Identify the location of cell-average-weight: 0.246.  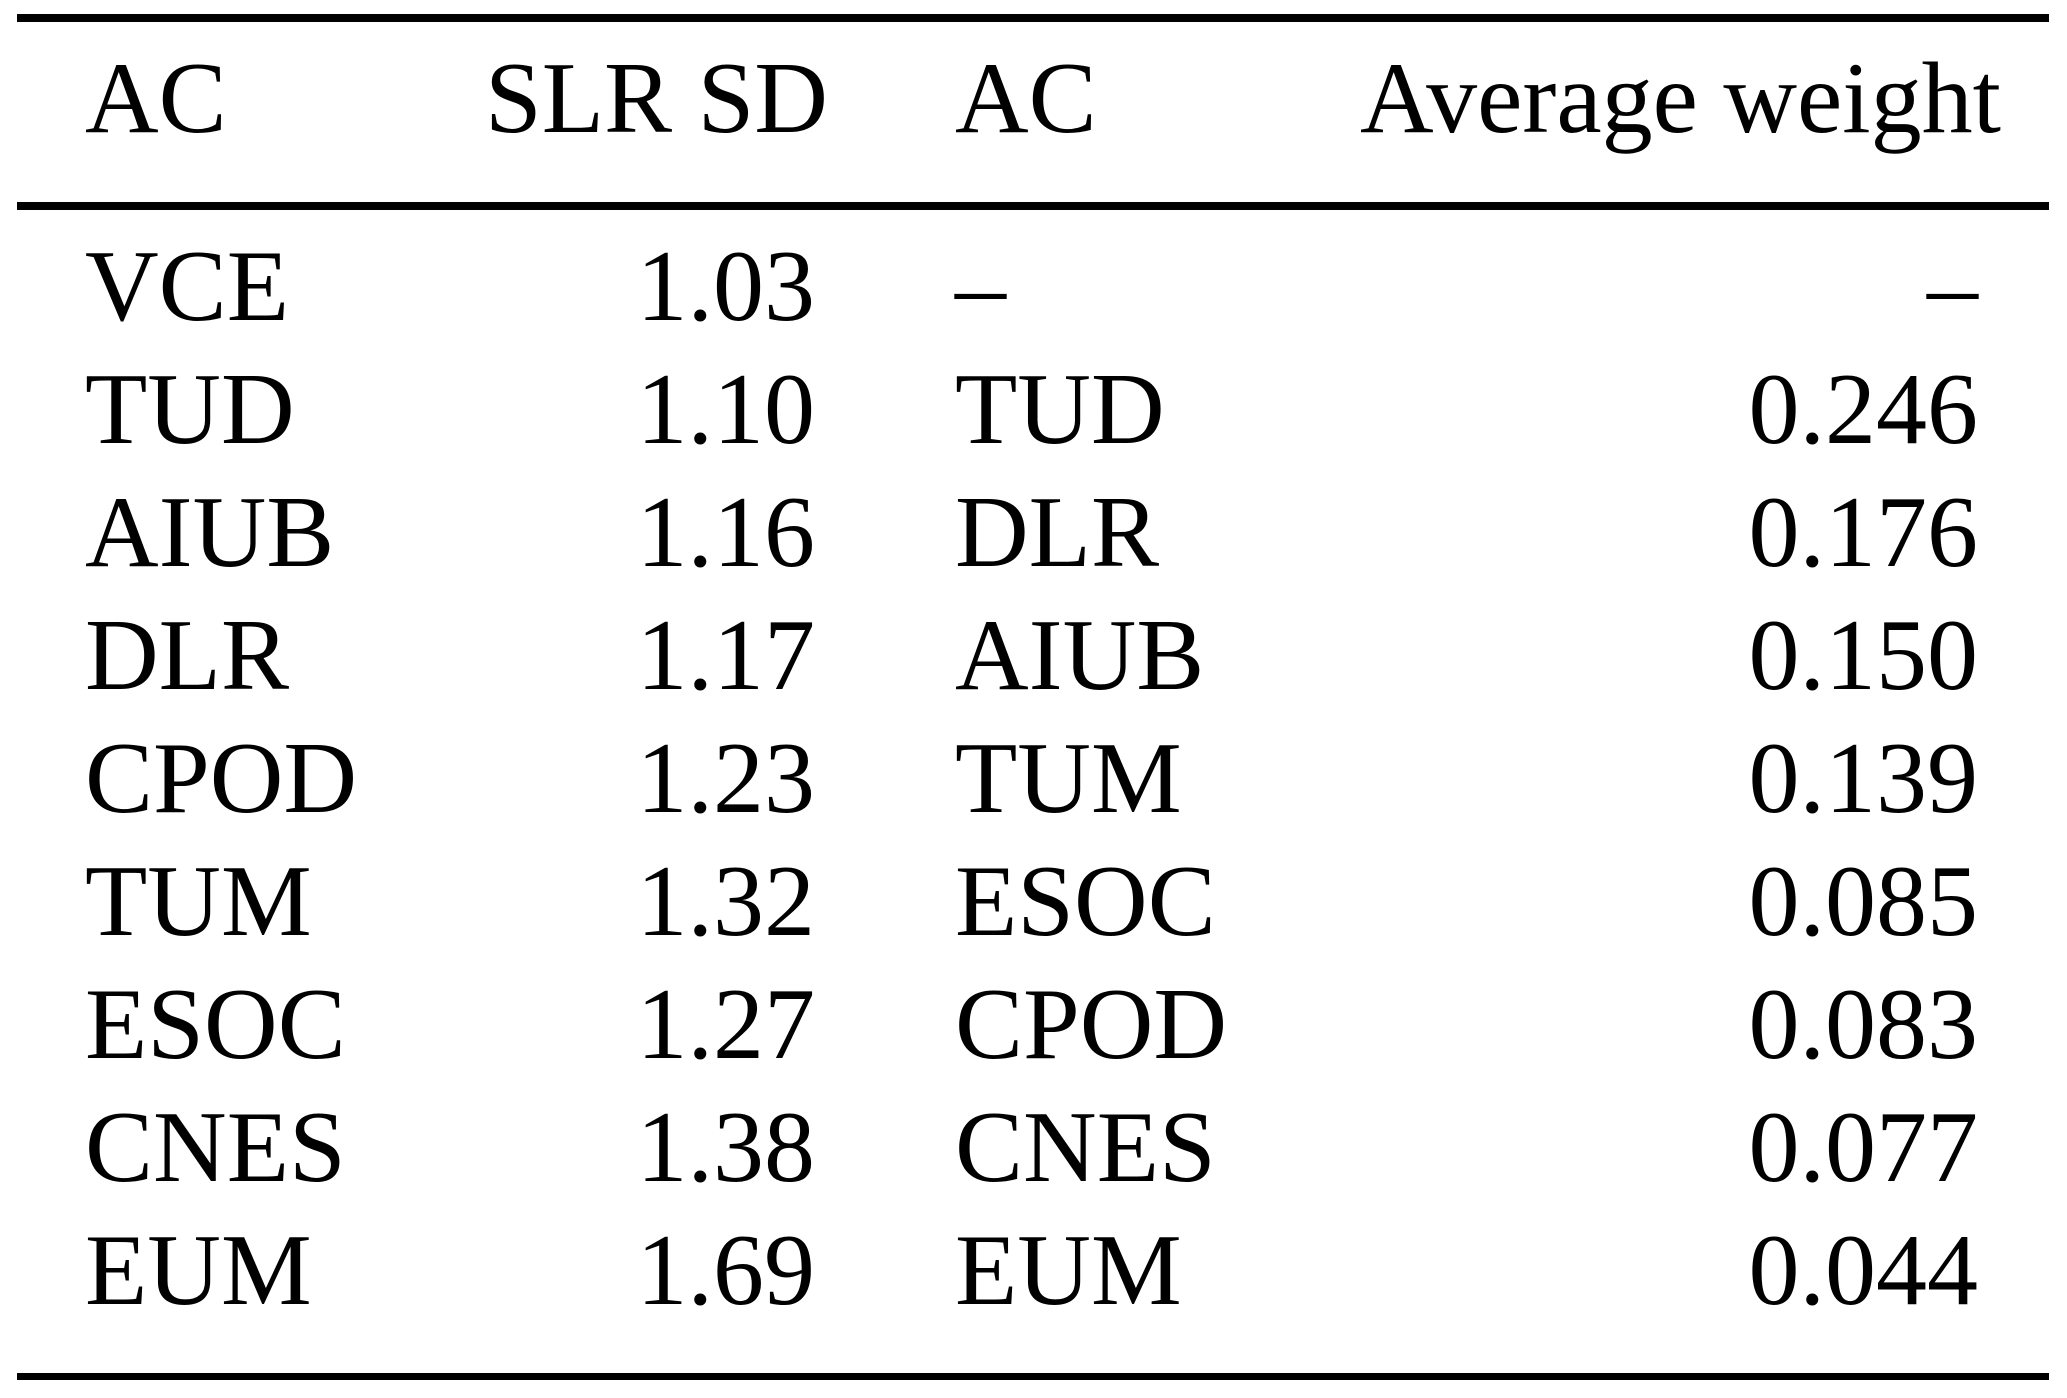
(1863, 409).